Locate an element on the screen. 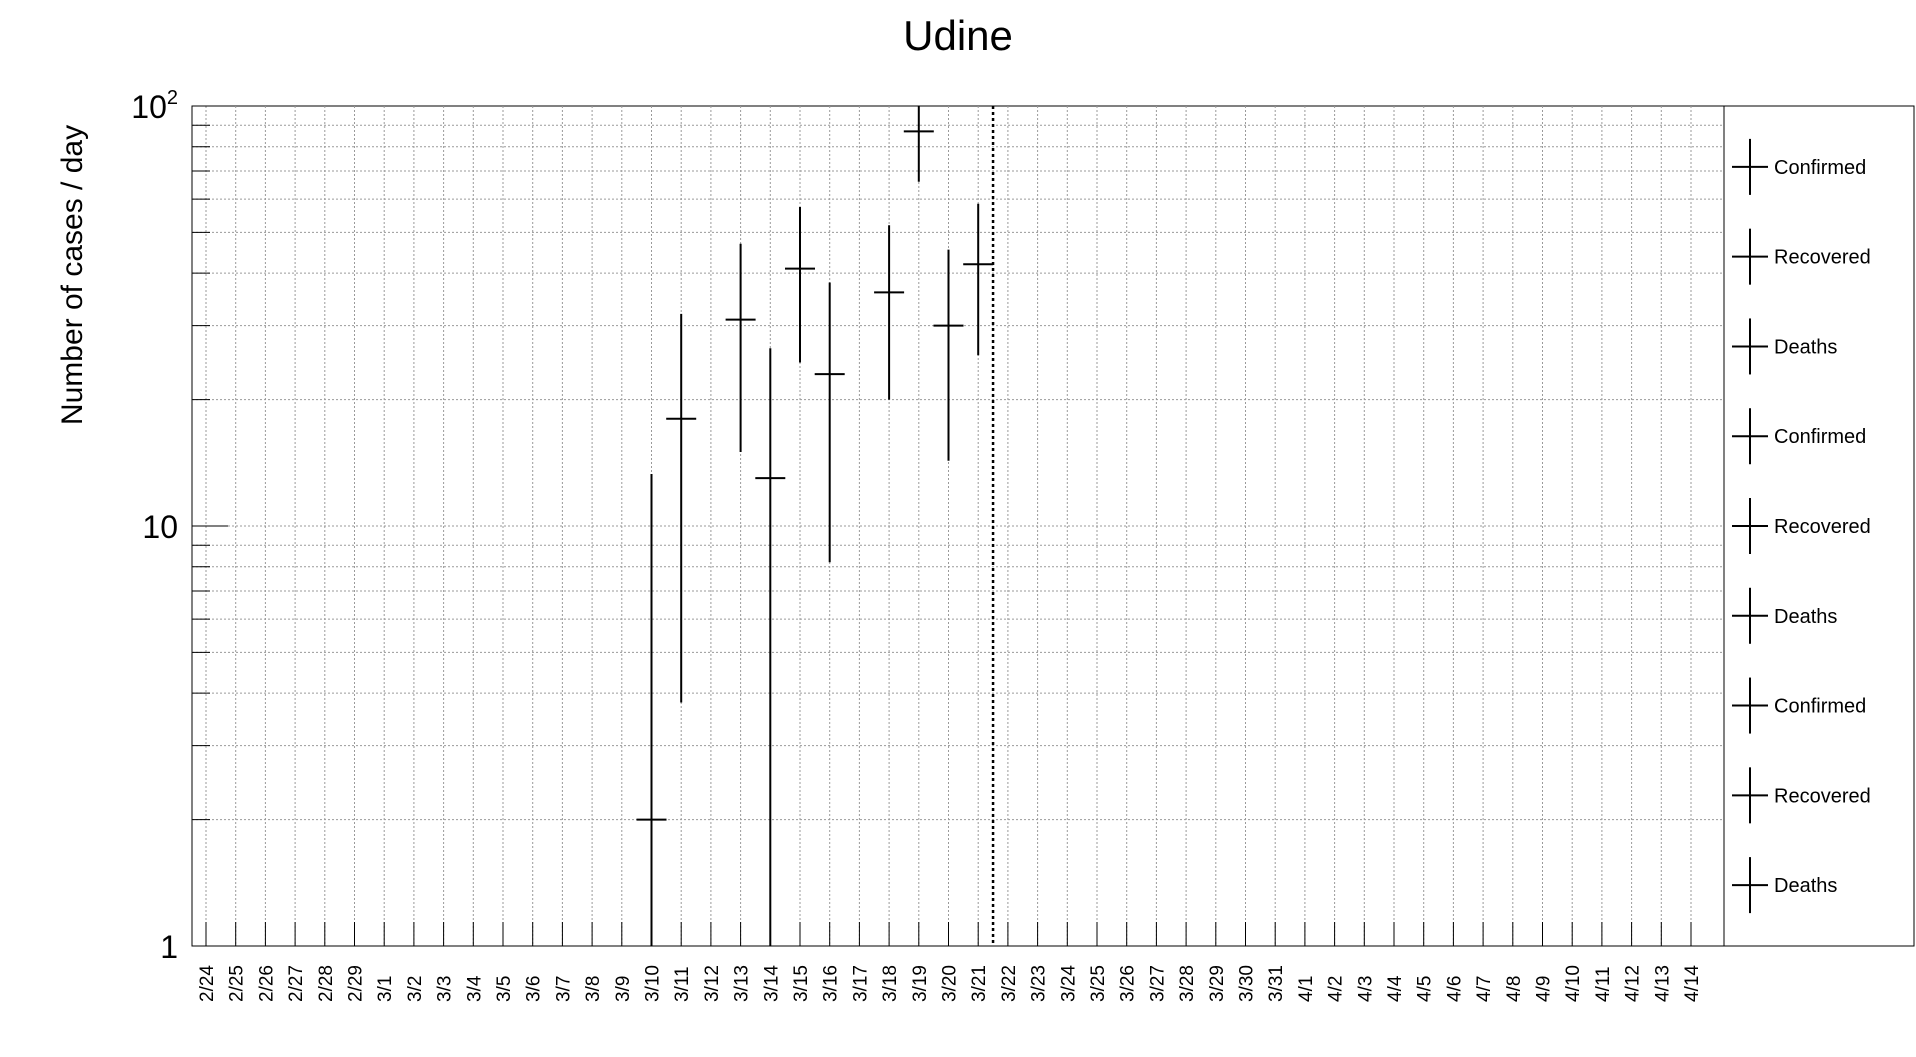  x-tick-label: 2/25 is located at coordinates (237, 983).